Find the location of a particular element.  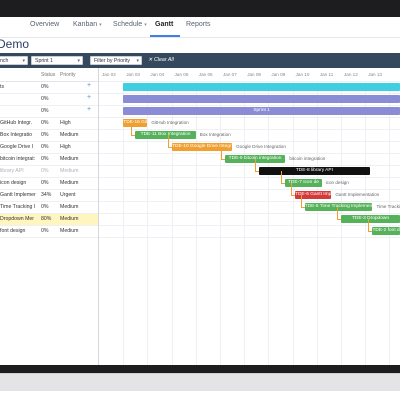

task-priority: High is located at coordinates (65, 147).